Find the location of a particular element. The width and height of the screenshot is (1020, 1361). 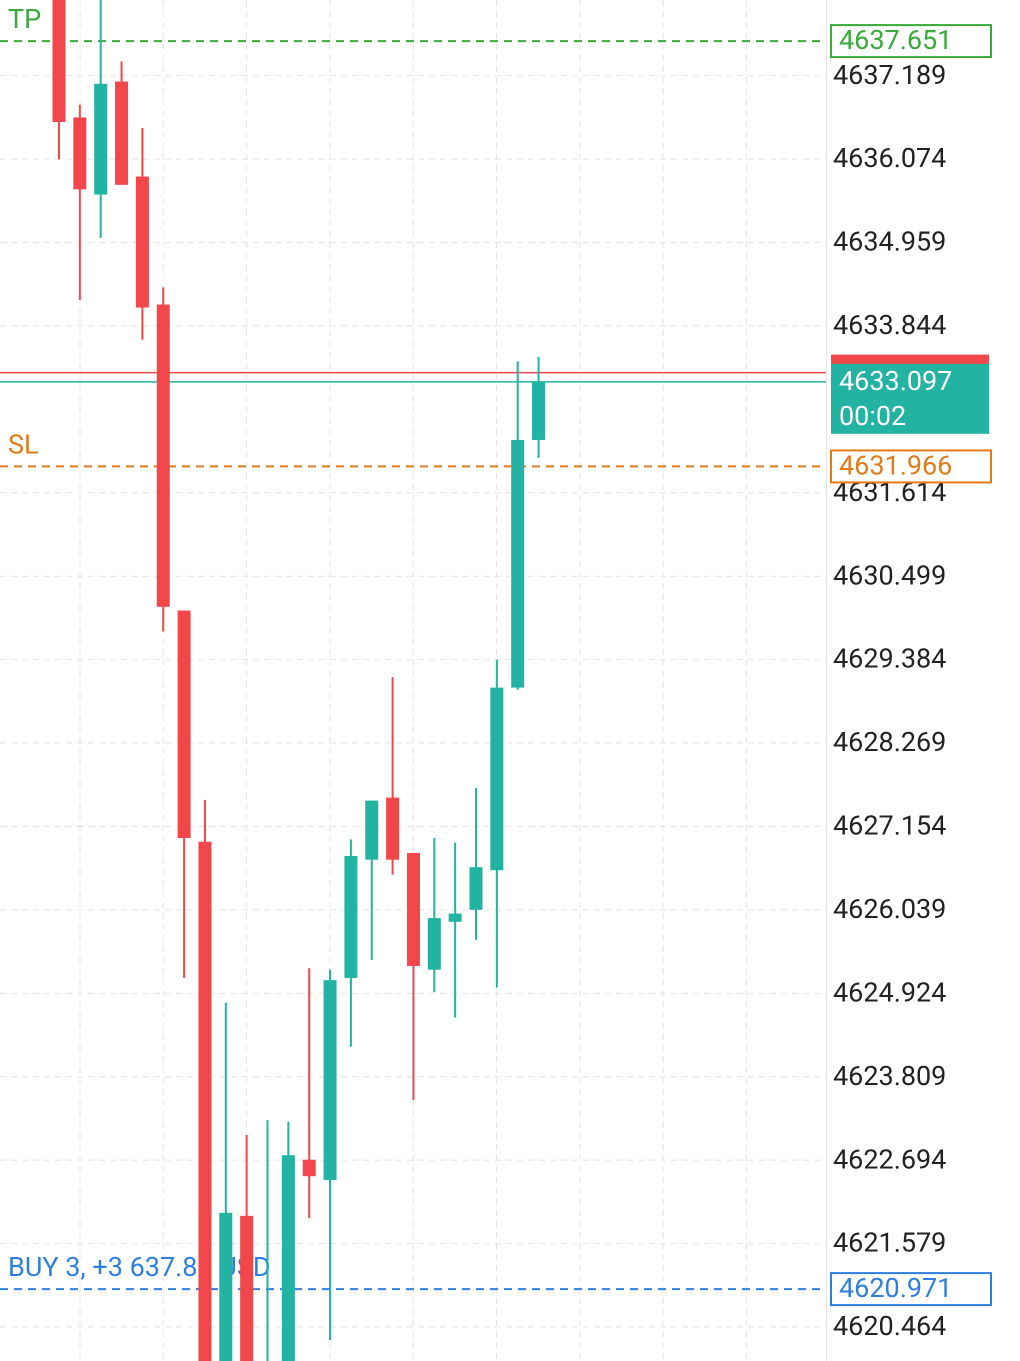

level-price: 4631.966 is located at coordinates (895, 466).